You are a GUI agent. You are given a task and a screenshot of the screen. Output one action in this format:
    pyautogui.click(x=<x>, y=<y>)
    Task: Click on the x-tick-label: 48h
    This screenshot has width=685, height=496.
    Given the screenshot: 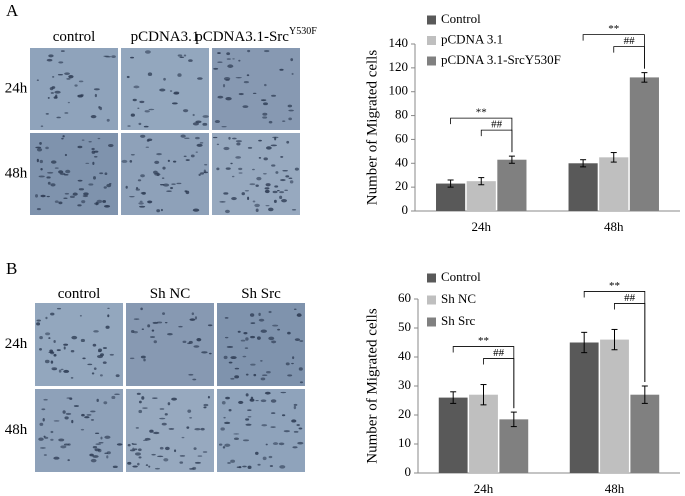 What is the action you would take?
    pyautogui.click(x=614, y=226)
    